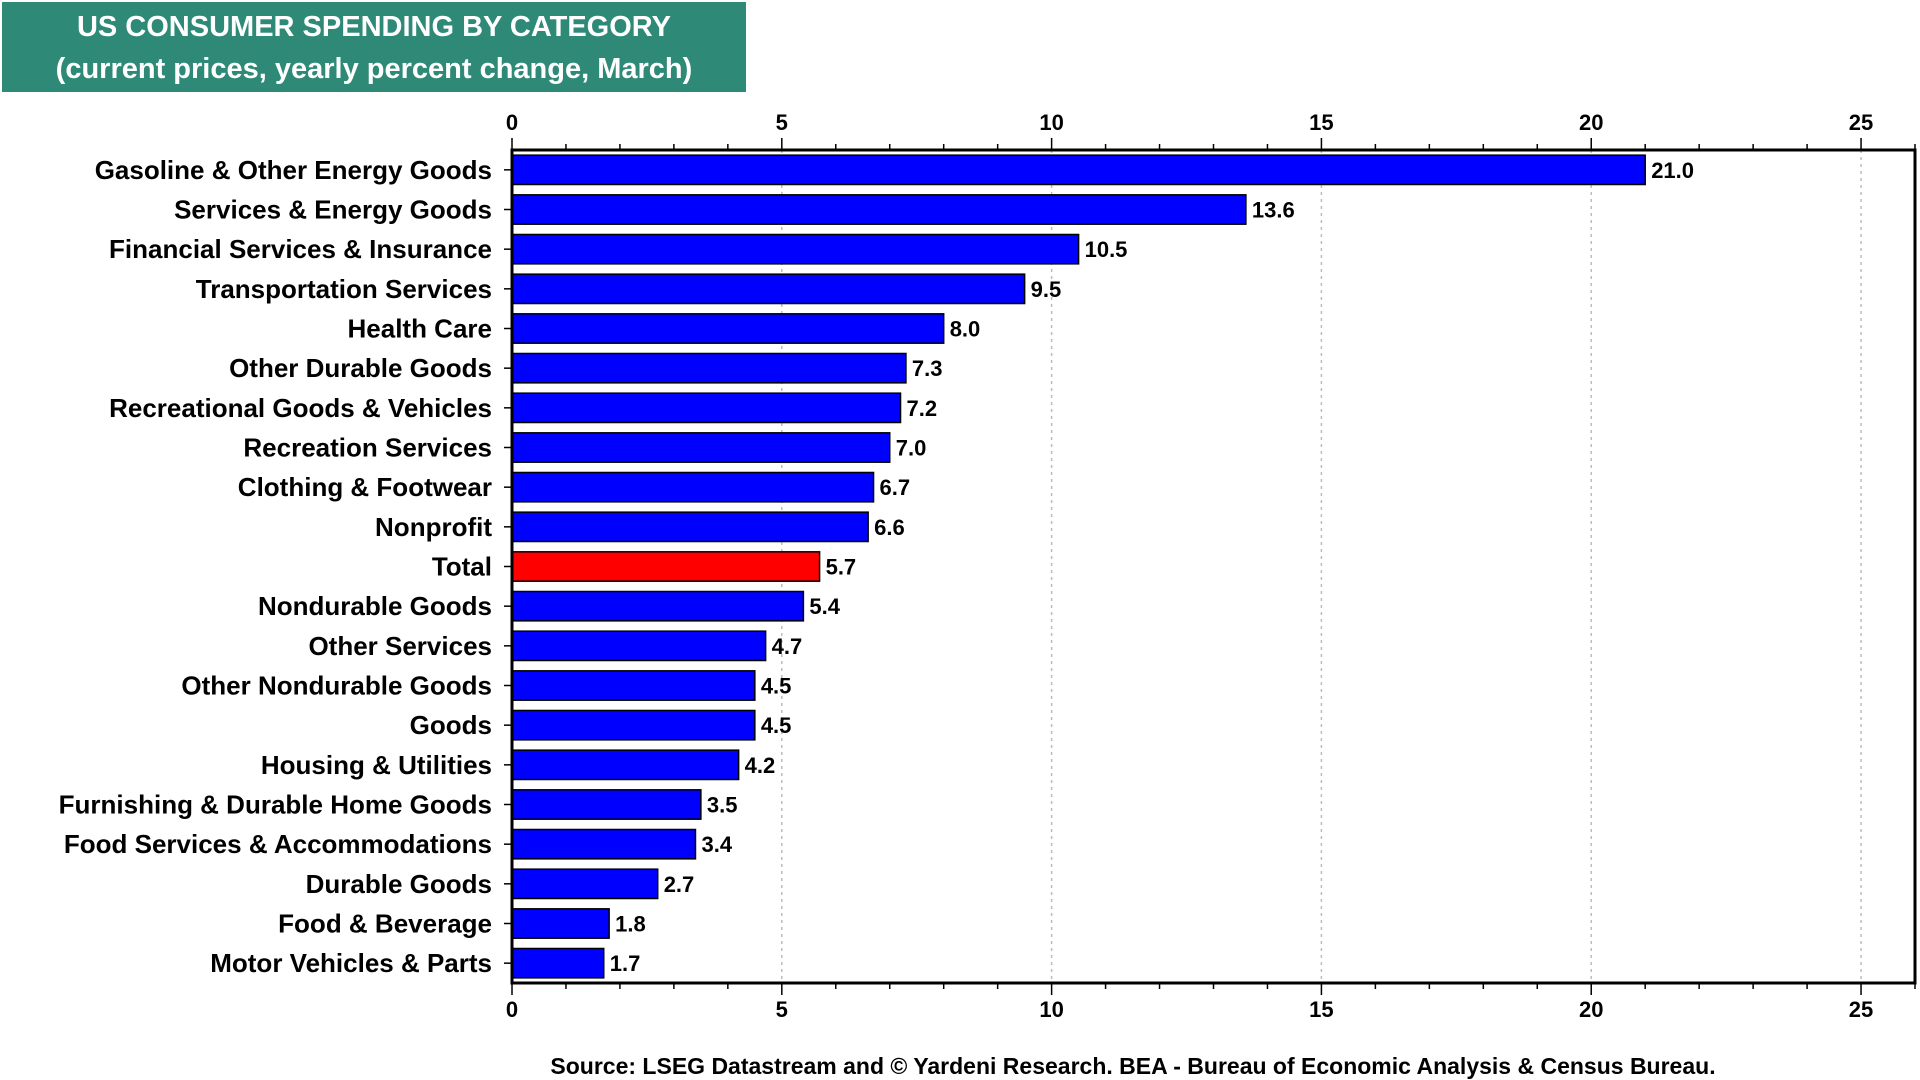 This screenshot has width=1920, height=1080. I want to click on category-label-clothing-footwear: Clothing & Footwear, so click(365, 487).